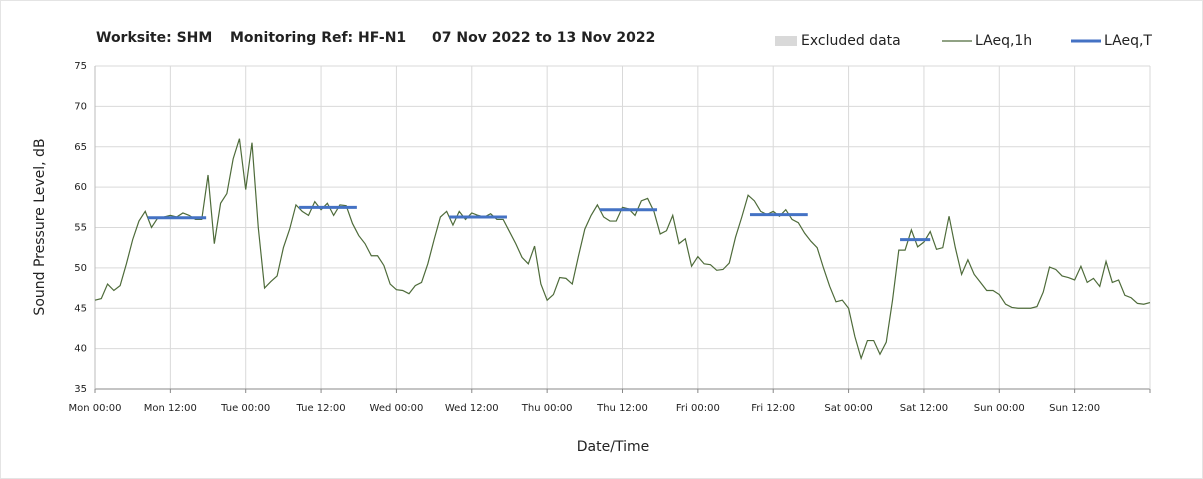 The width and height of the screenshot is (1203, 479). Describe the element at coordinates (40, 226) in the screenshot. I see `y-axis-label: Sound Pressure Level, dB` at that location.